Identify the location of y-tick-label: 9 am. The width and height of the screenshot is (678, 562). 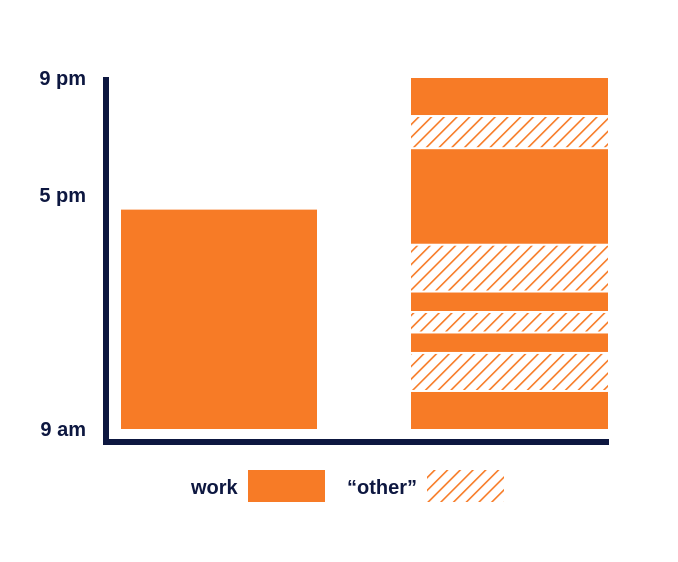
(63, 430).